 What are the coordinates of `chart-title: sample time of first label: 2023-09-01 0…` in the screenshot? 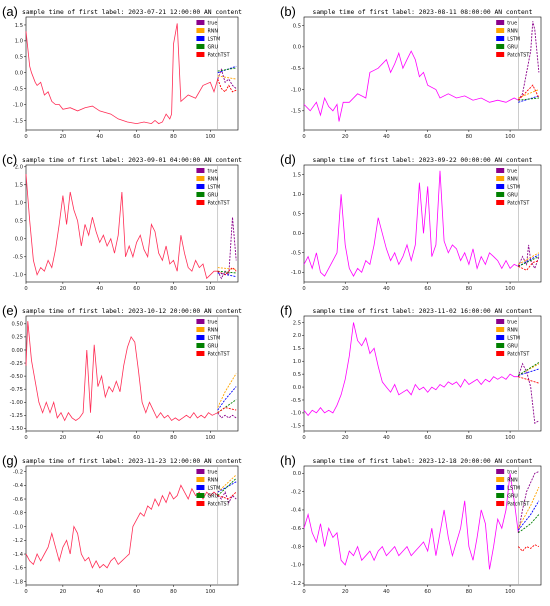 It's located at (132, 160).